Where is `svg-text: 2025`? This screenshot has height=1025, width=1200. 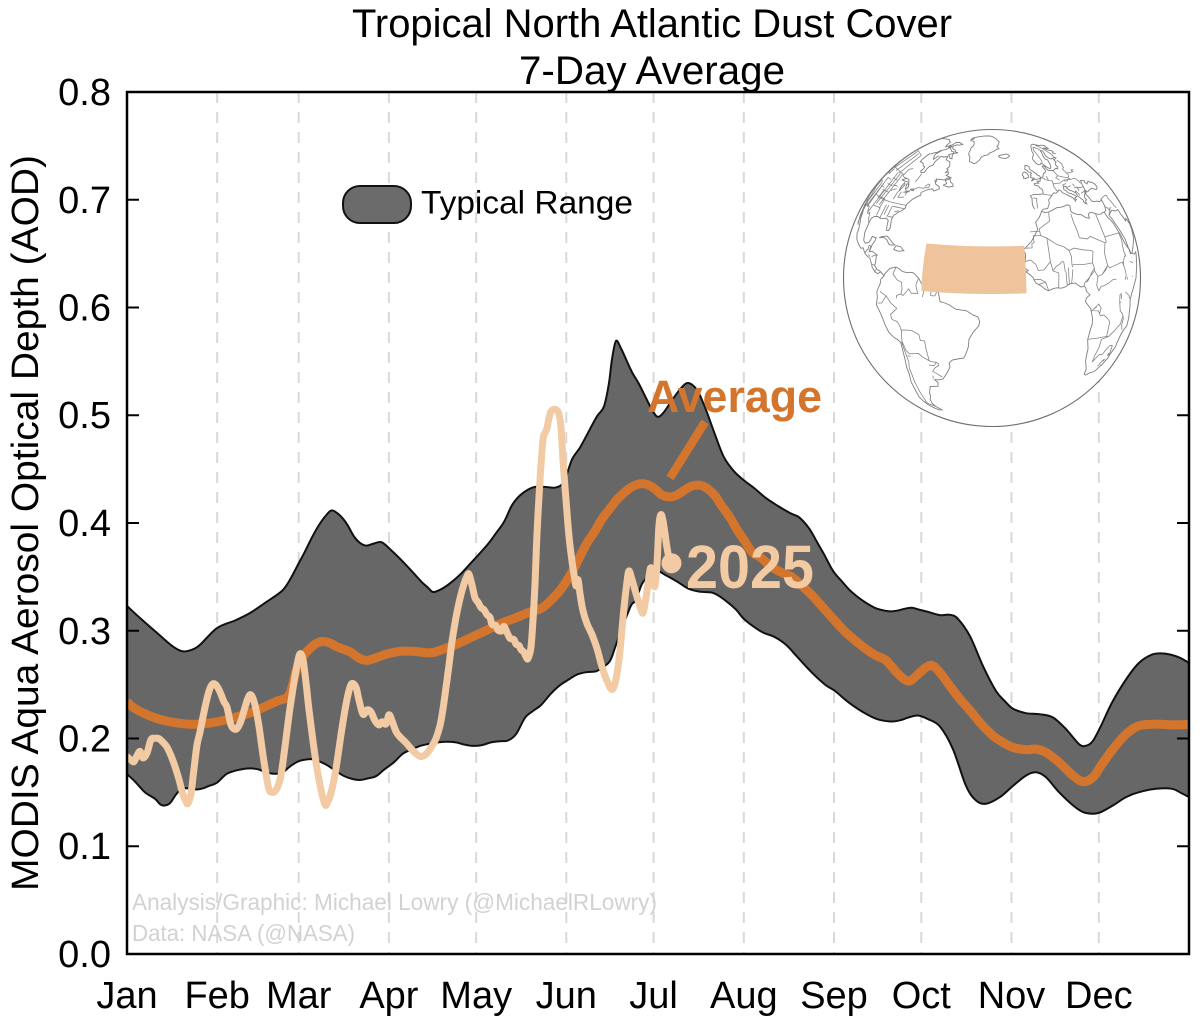 svg-text: 2025 is located at coordinates (750, 567).